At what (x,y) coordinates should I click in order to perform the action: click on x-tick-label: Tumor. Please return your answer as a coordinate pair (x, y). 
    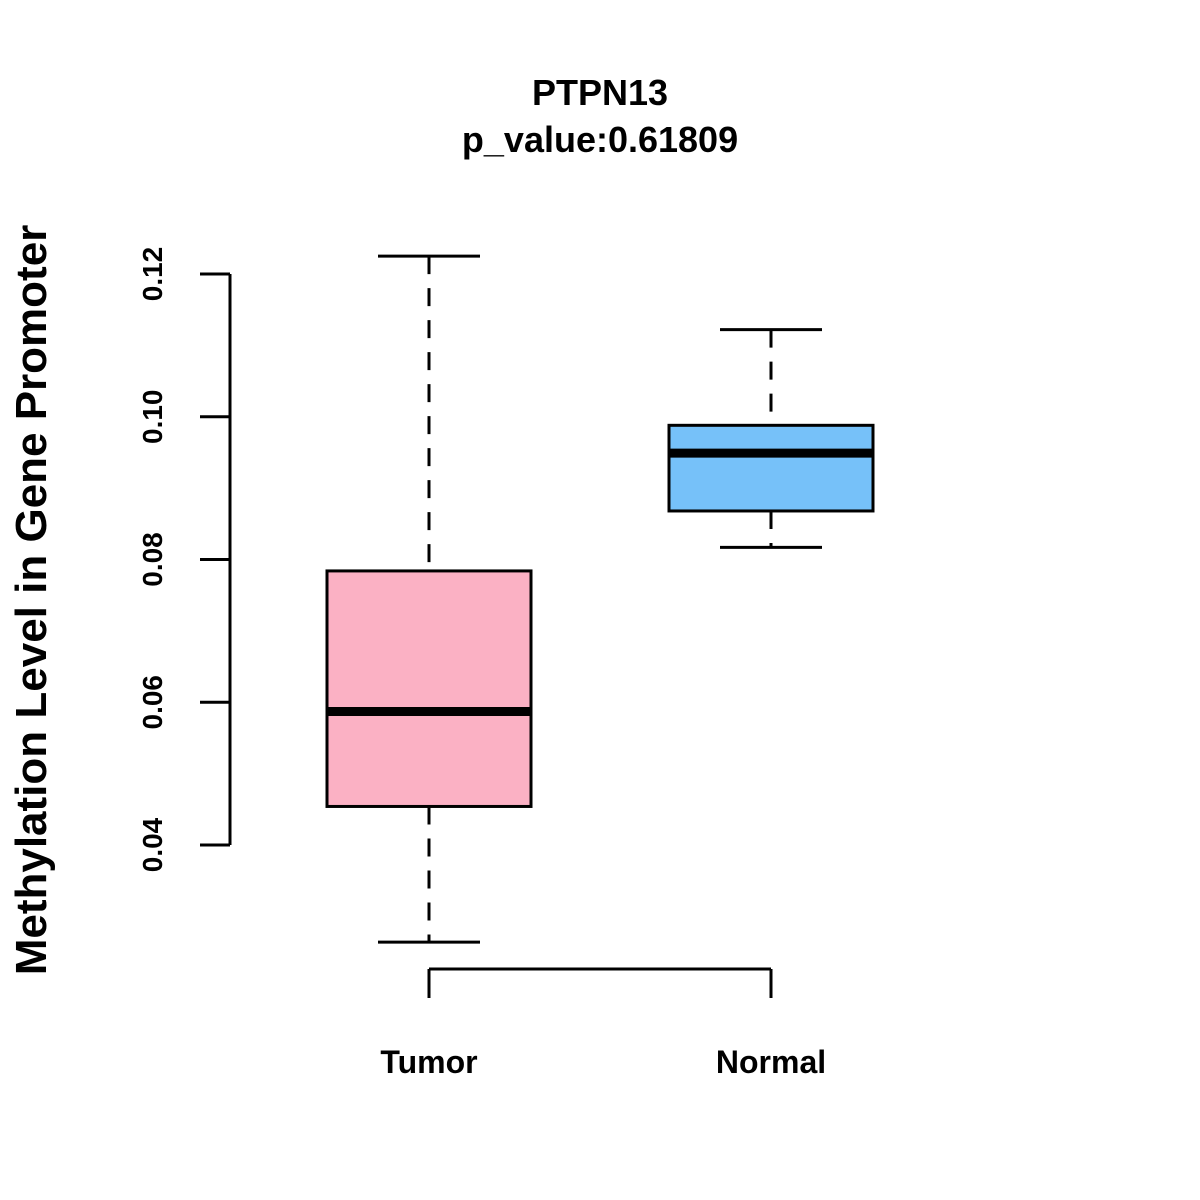
    Looking at the image, I should click on (428, 1062).